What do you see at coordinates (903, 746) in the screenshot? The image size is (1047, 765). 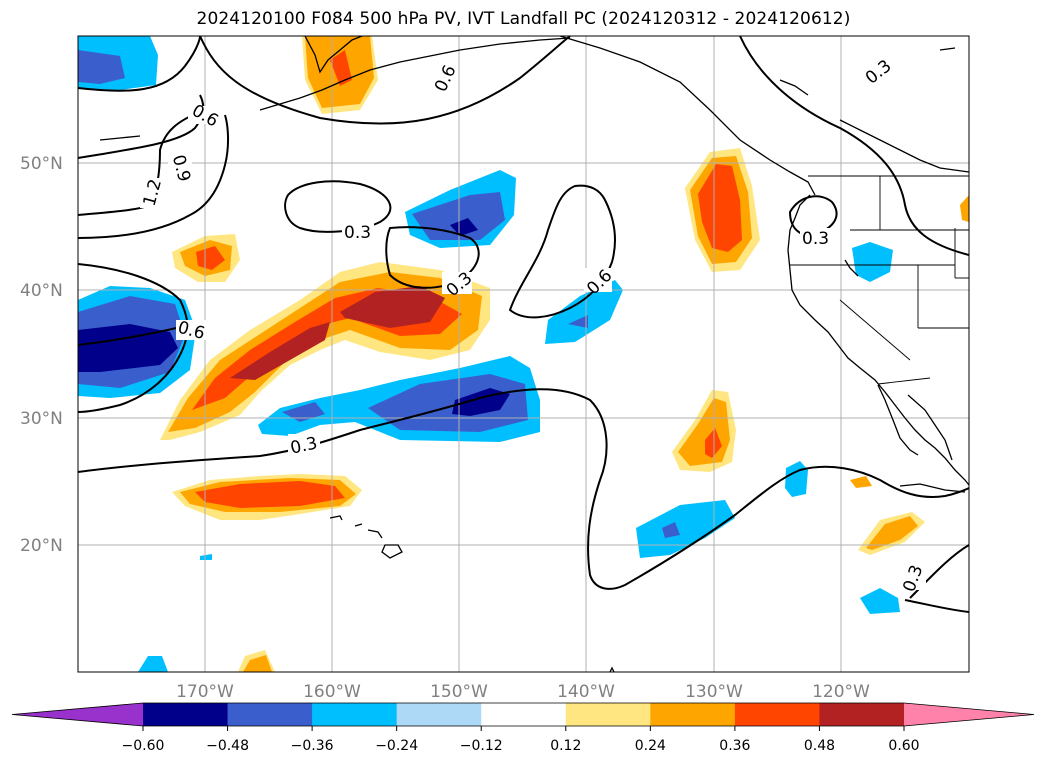 I see `colorbar-tick-label: 0.60` at bounding box center [903, 746].